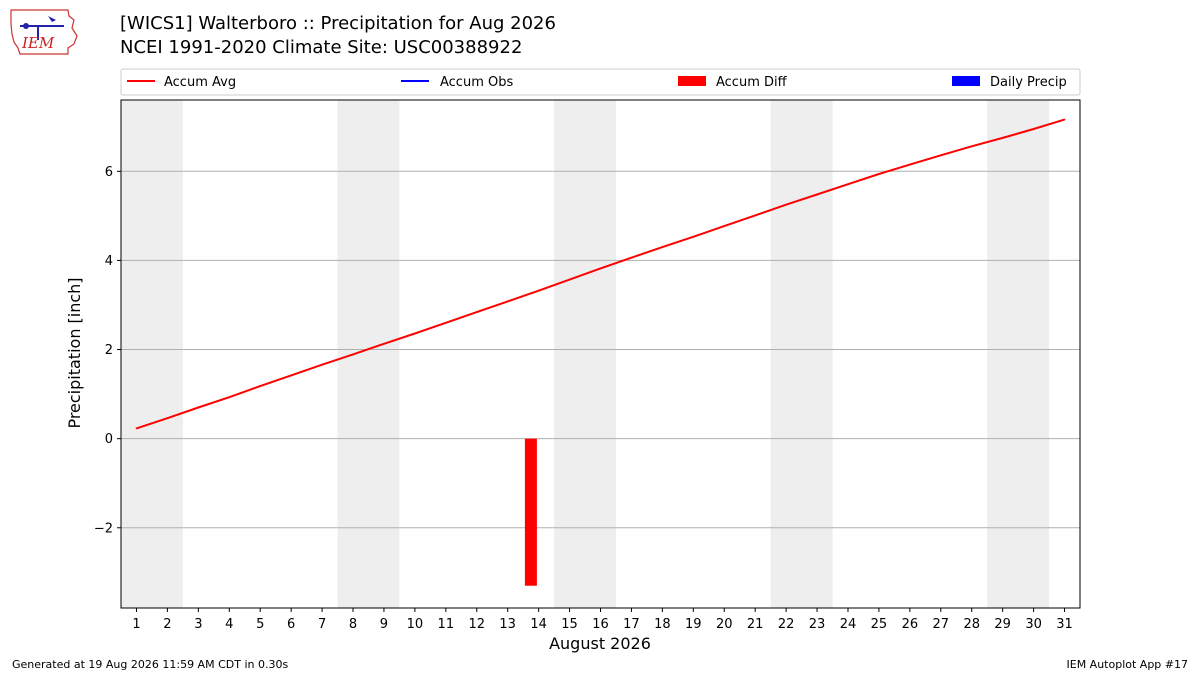 The image size is (1200, 675). I want to click on x-tick-label: 24, so click(848, 624).